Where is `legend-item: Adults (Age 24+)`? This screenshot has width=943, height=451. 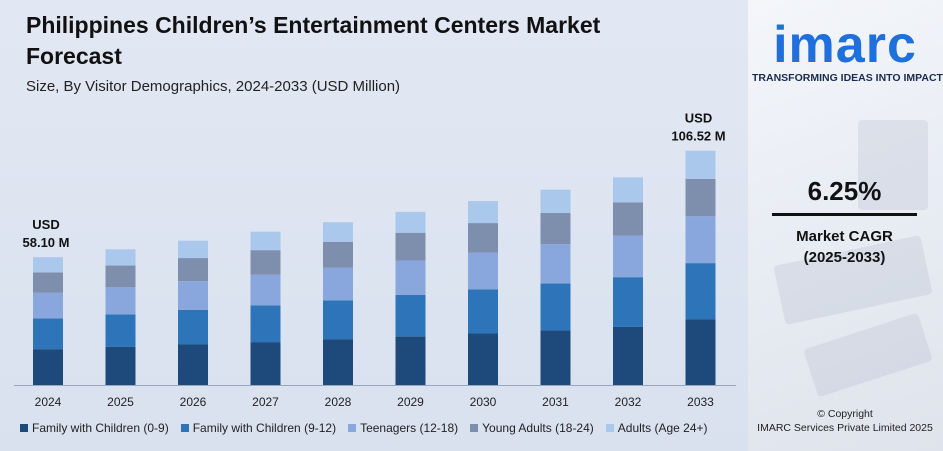 legend-item: Adults (Age 24+) is located at coordinates (656, 428).